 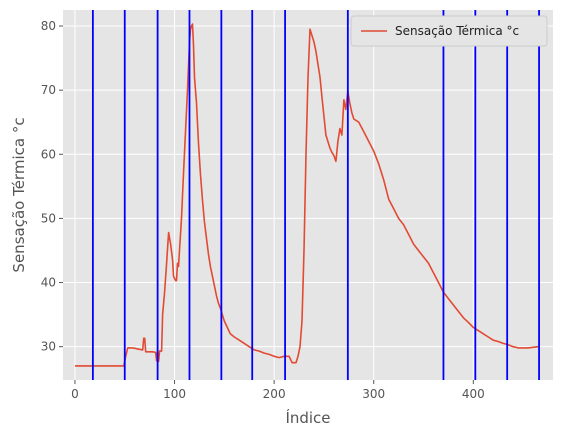 I want to click on x-tick-label: 400, so click(x=473, y=394).